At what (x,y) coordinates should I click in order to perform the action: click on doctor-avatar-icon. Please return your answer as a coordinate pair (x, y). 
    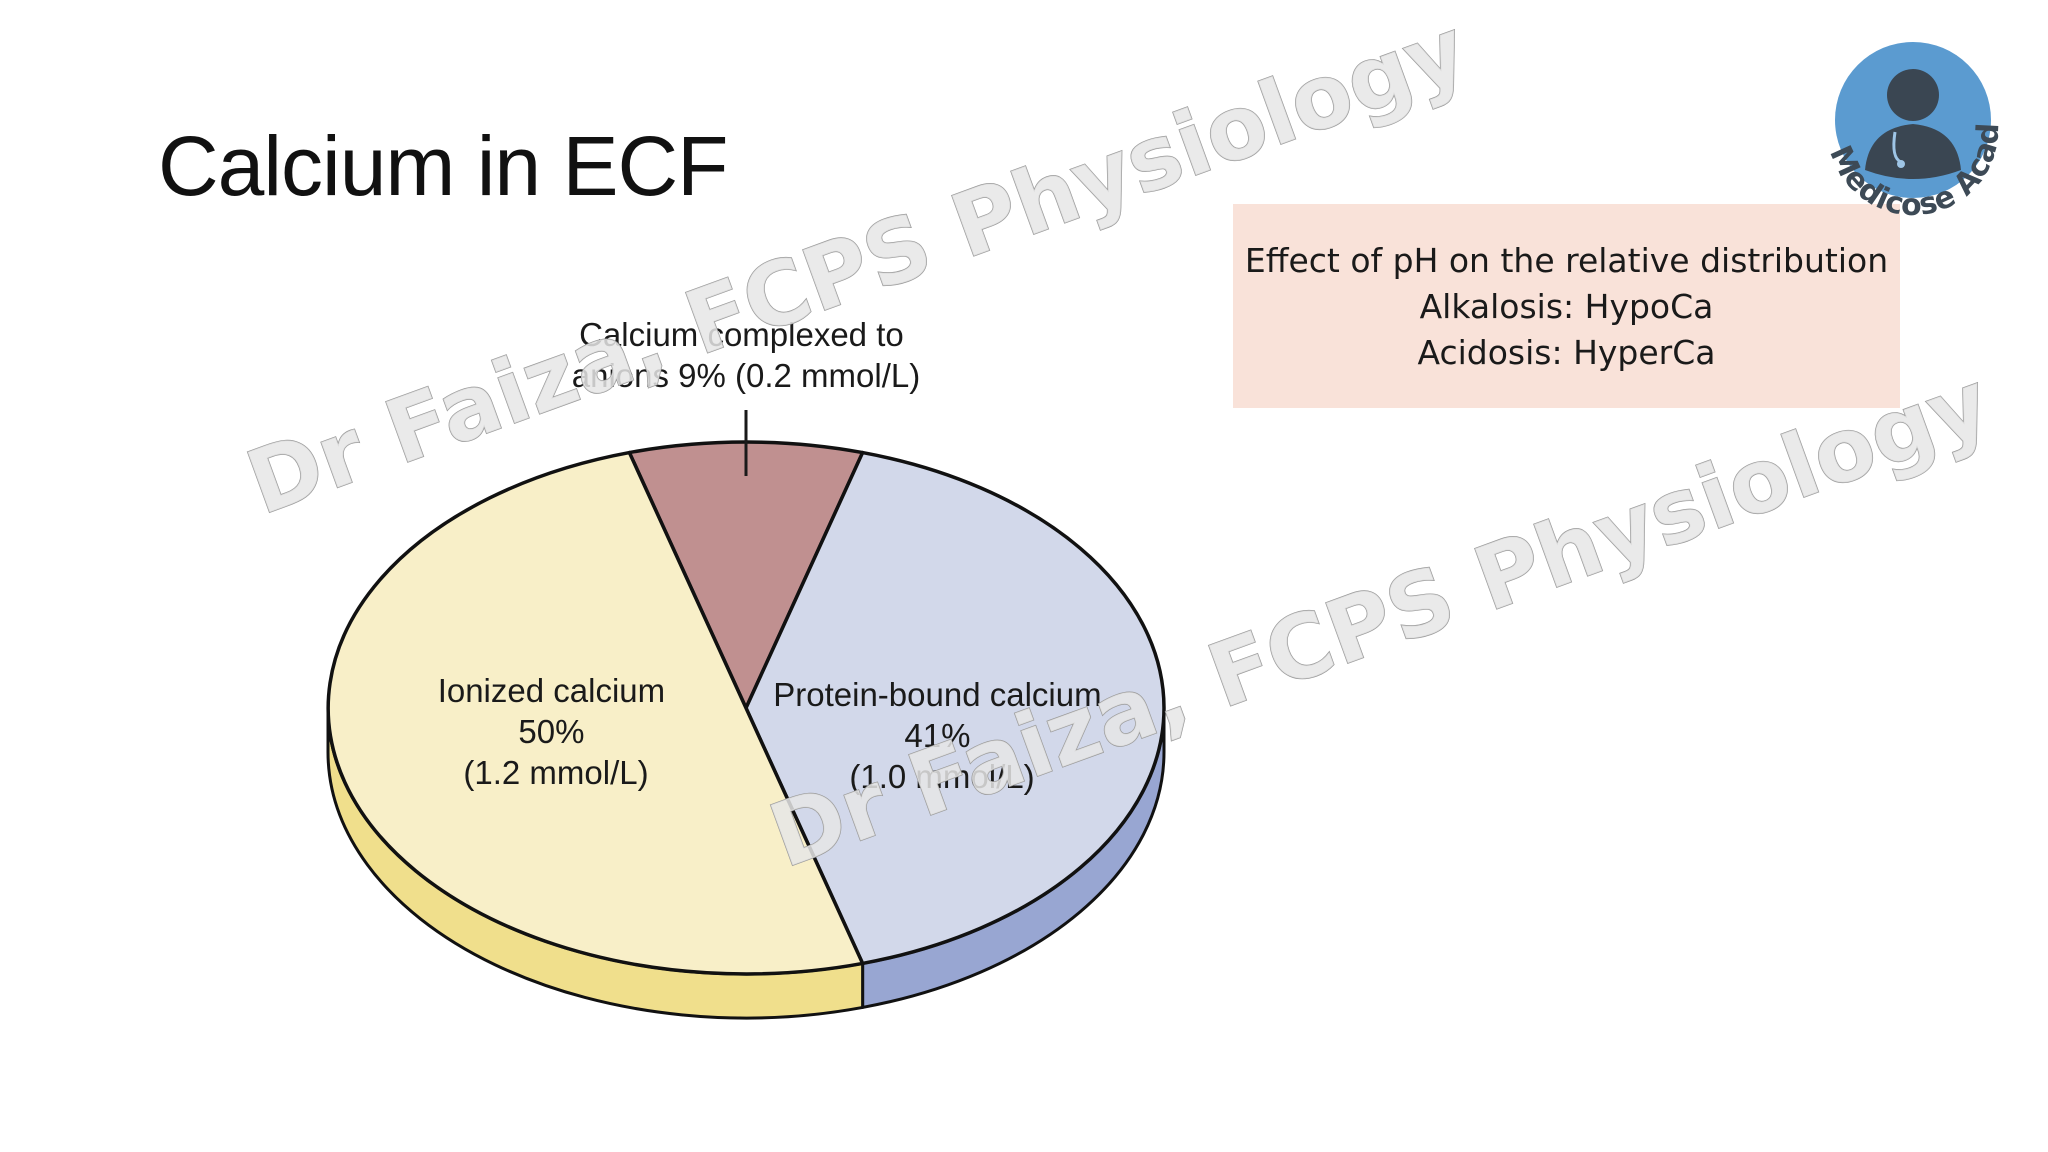
    Looking at the image, I should click on (1913, 124).